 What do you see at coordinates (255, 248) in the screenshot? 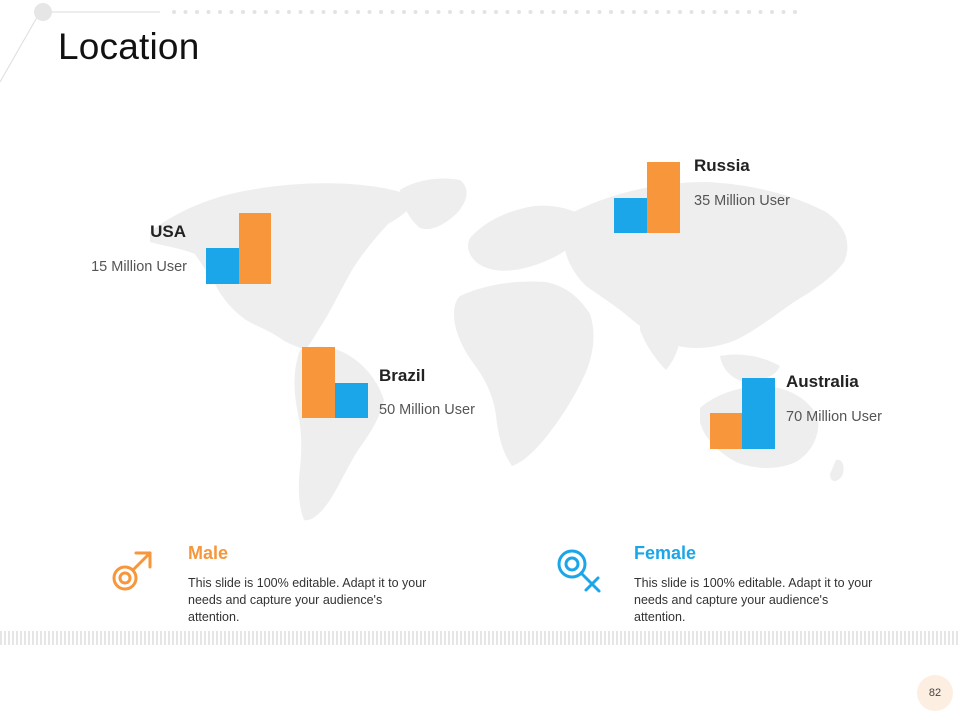
I see `usa-bar-orange` at bounding box center [255, 248].